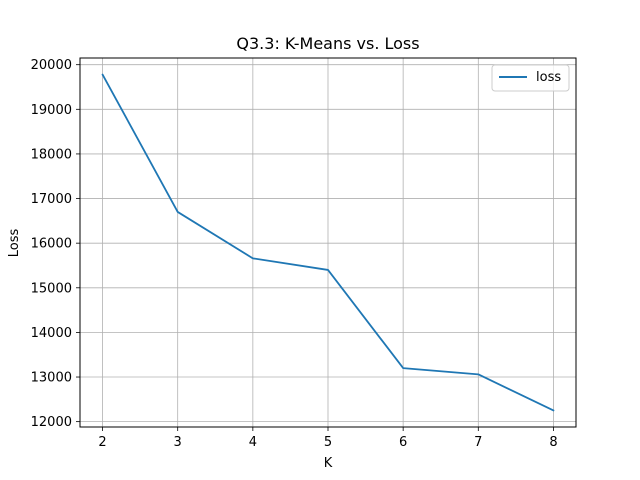 The image size is (640, 480). I want to click on x-tick-label: 8, so click(553, 442).